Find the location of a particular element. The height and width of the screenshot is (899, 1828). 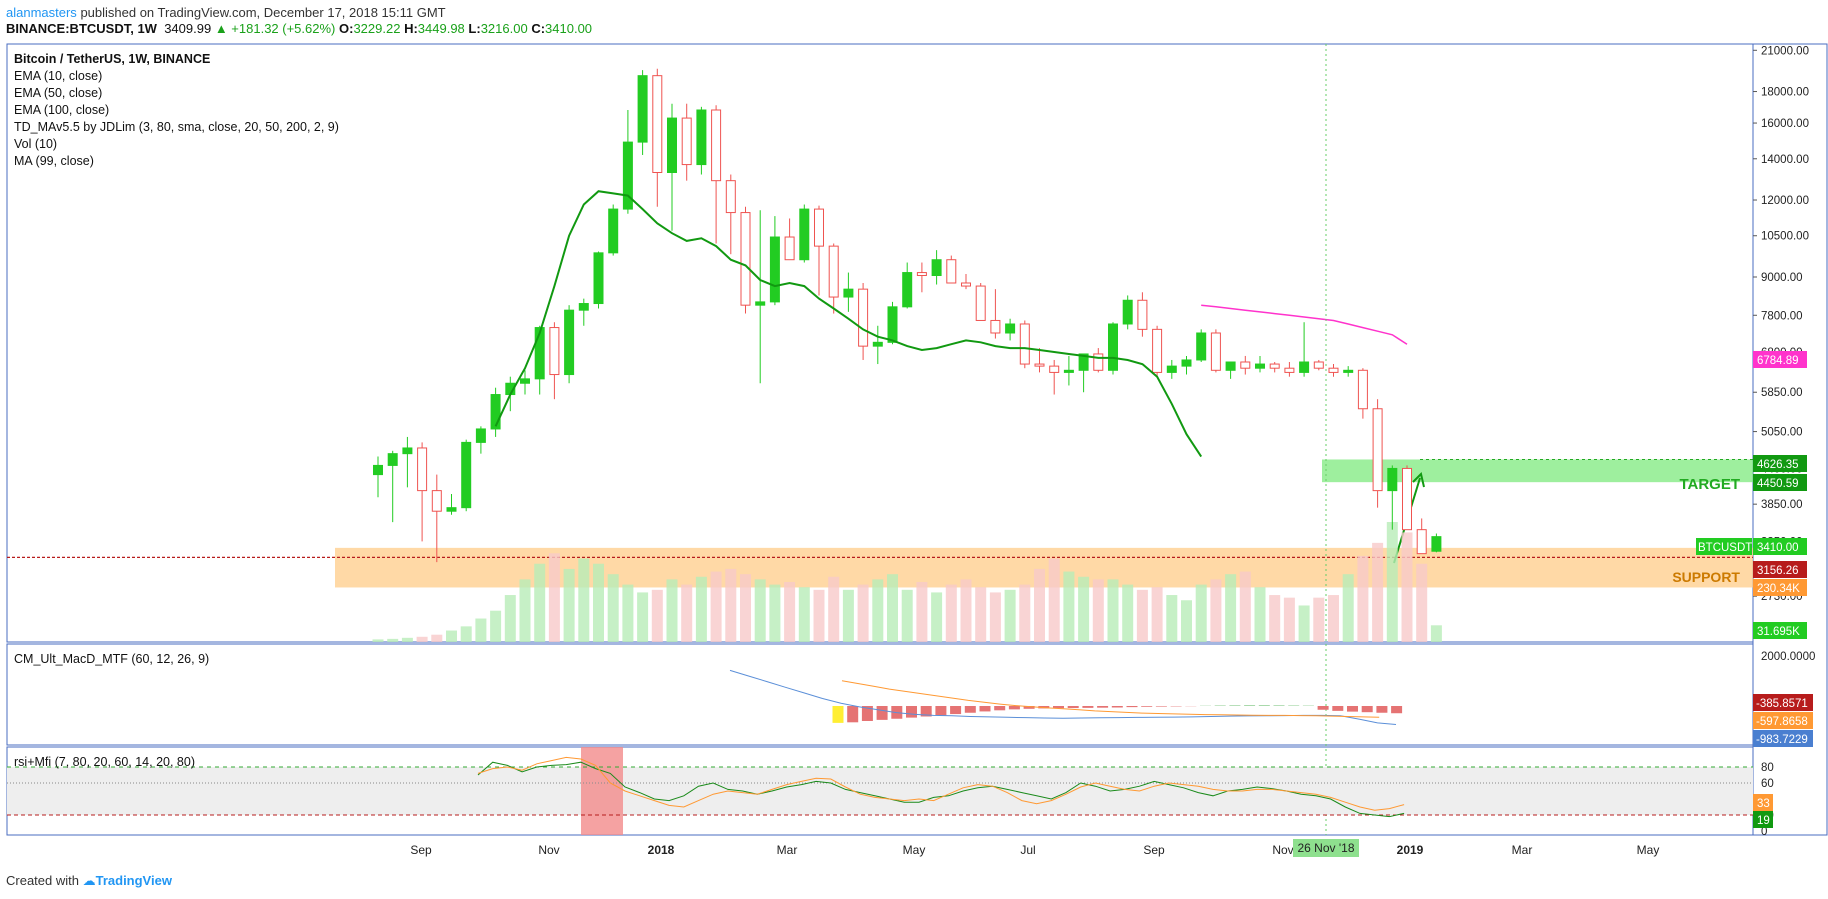

price-tick-label: 5050.00 is located at coordinates (1782, 433).